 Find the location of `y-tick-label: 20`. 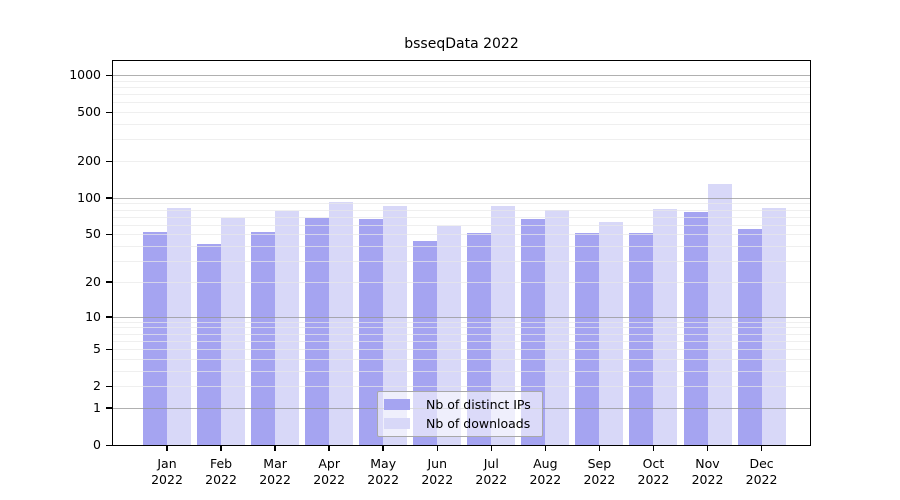

y-tick-label: 20 is located at coordinates (93, 281).